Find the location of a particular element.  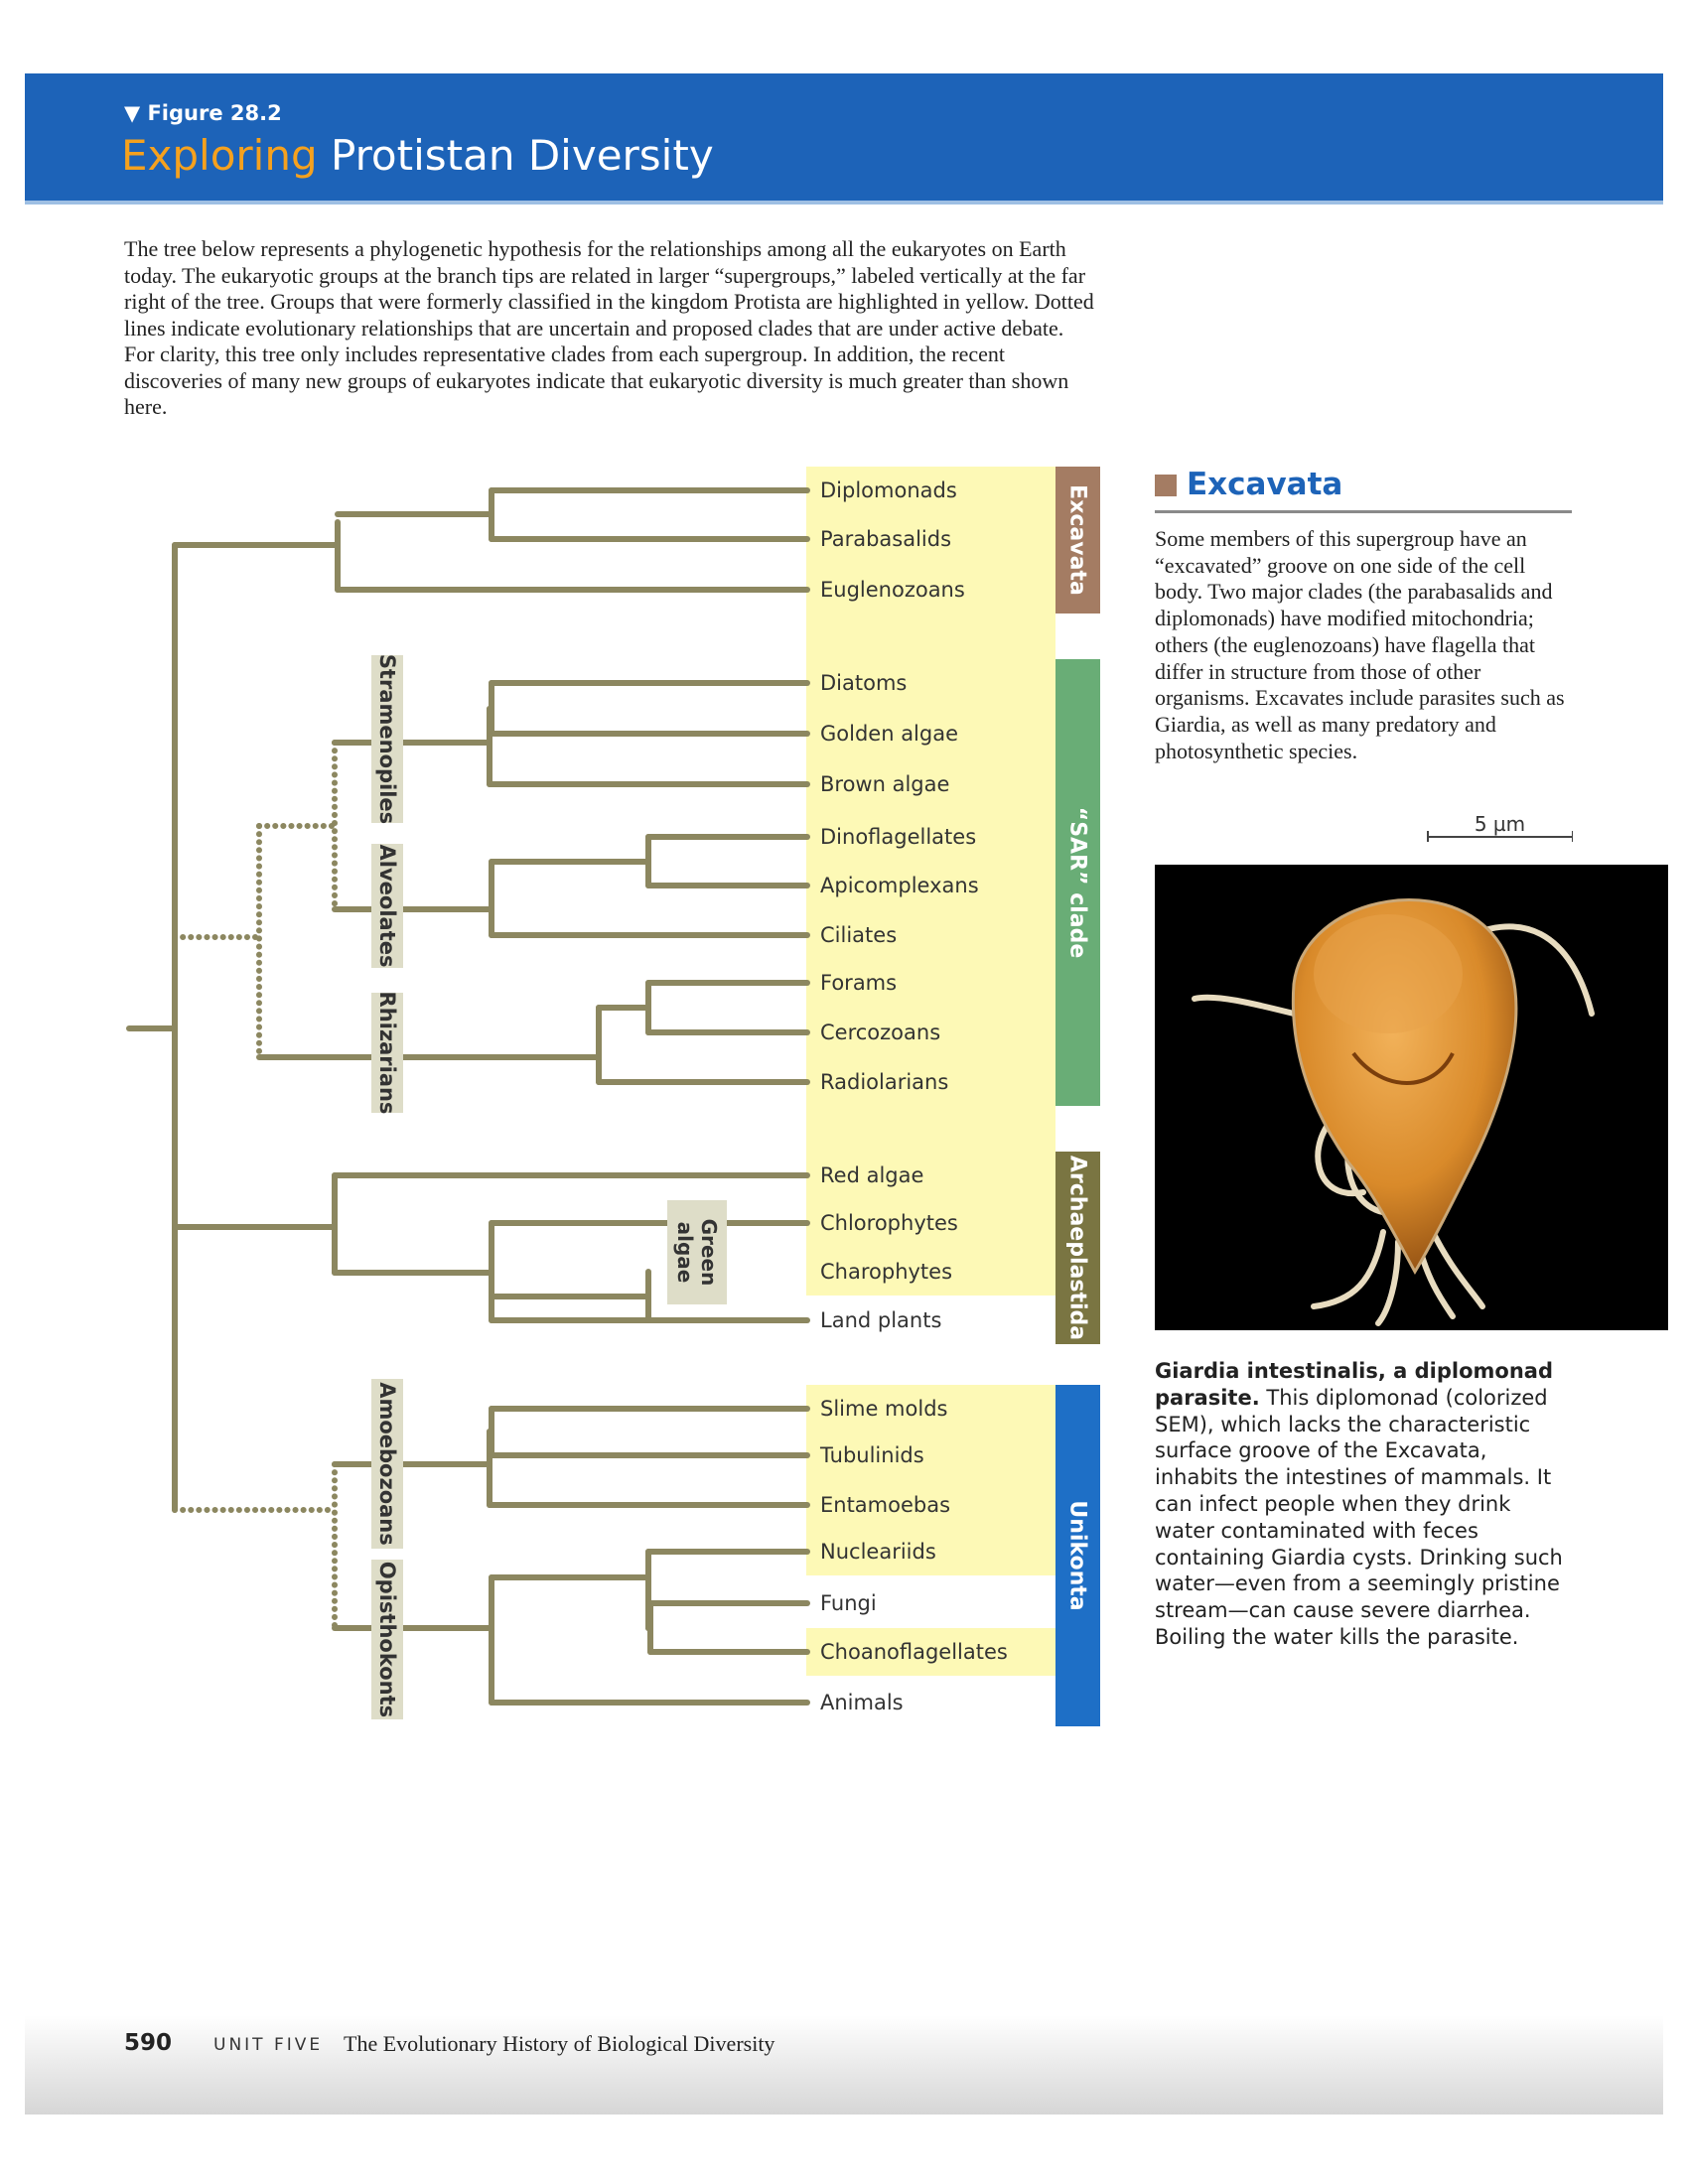

excavata-color-swatch is located at coordinates (1166, 485).